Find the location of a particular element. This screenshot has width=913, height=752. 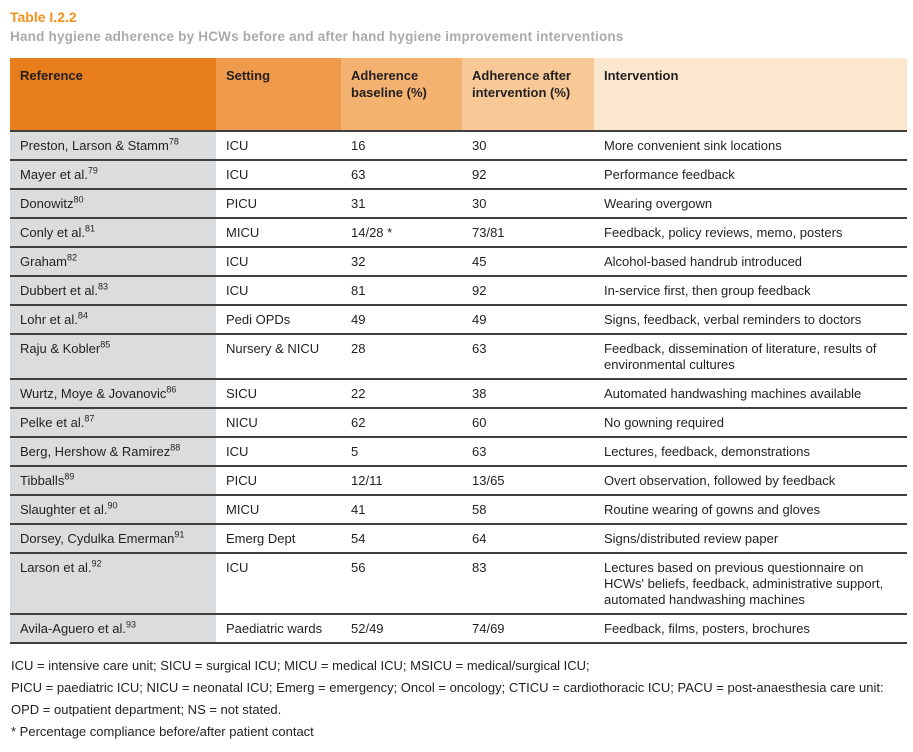

column-header-adherence-after: Adherence after intervention (%) is located at coordinates (528, 94).